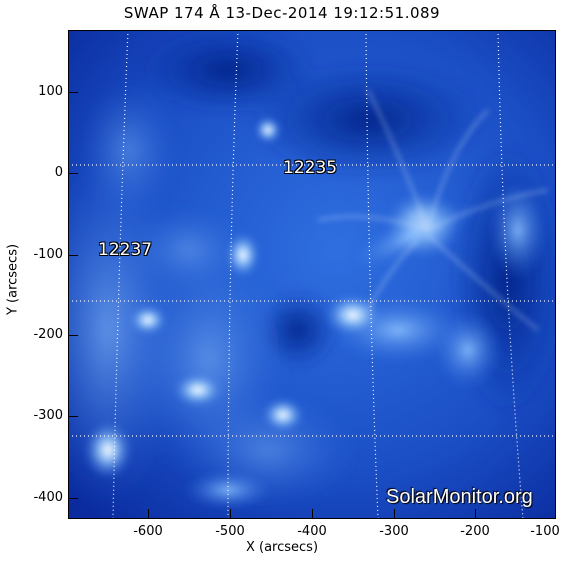  I want to click on active-region-label: 12237, so click(125, 250).